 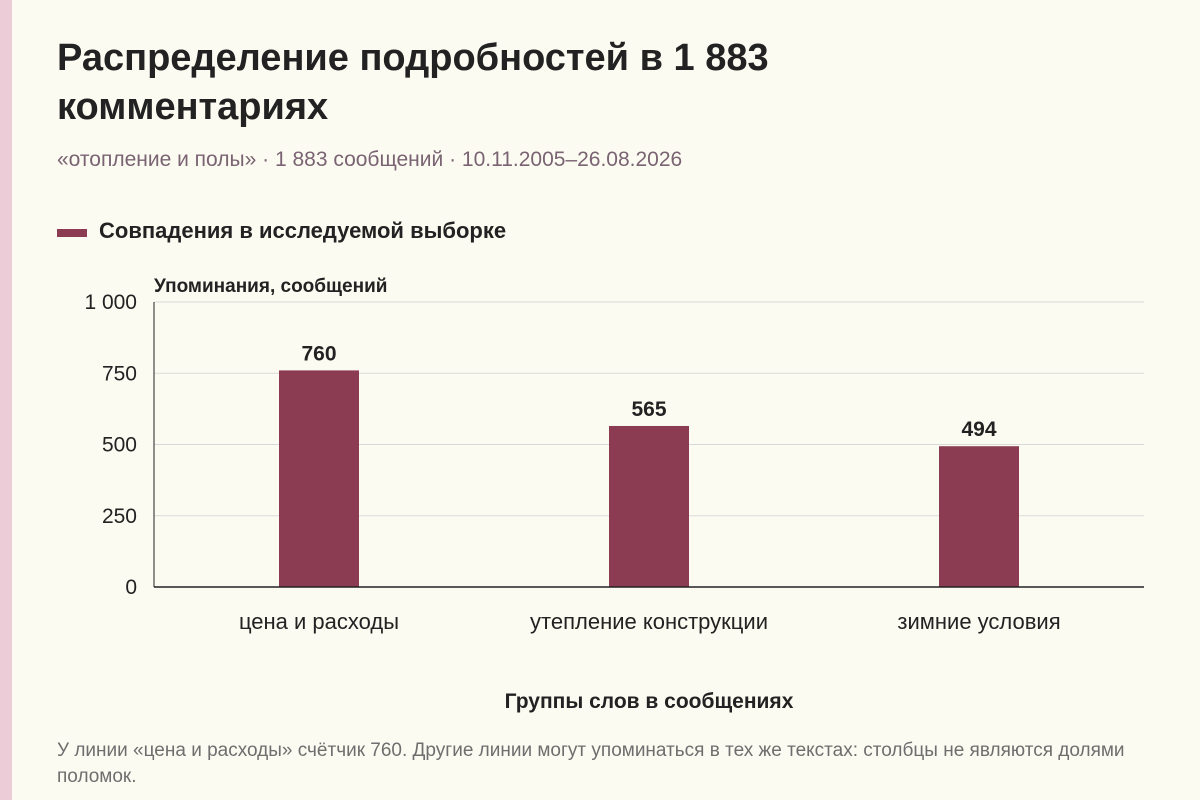 What do you see at coordinates (72, 233) in the screenshot?
I see `legend-swatch` at bounding box center [72, 233].